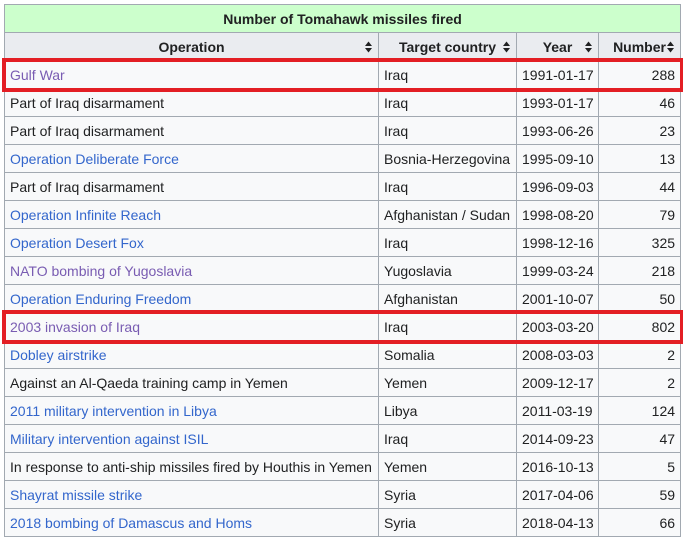  Describe the element at coordinates (113, 410) in the screenshot. I see `operation-link: 2011 military intervention in Libya` at that location.